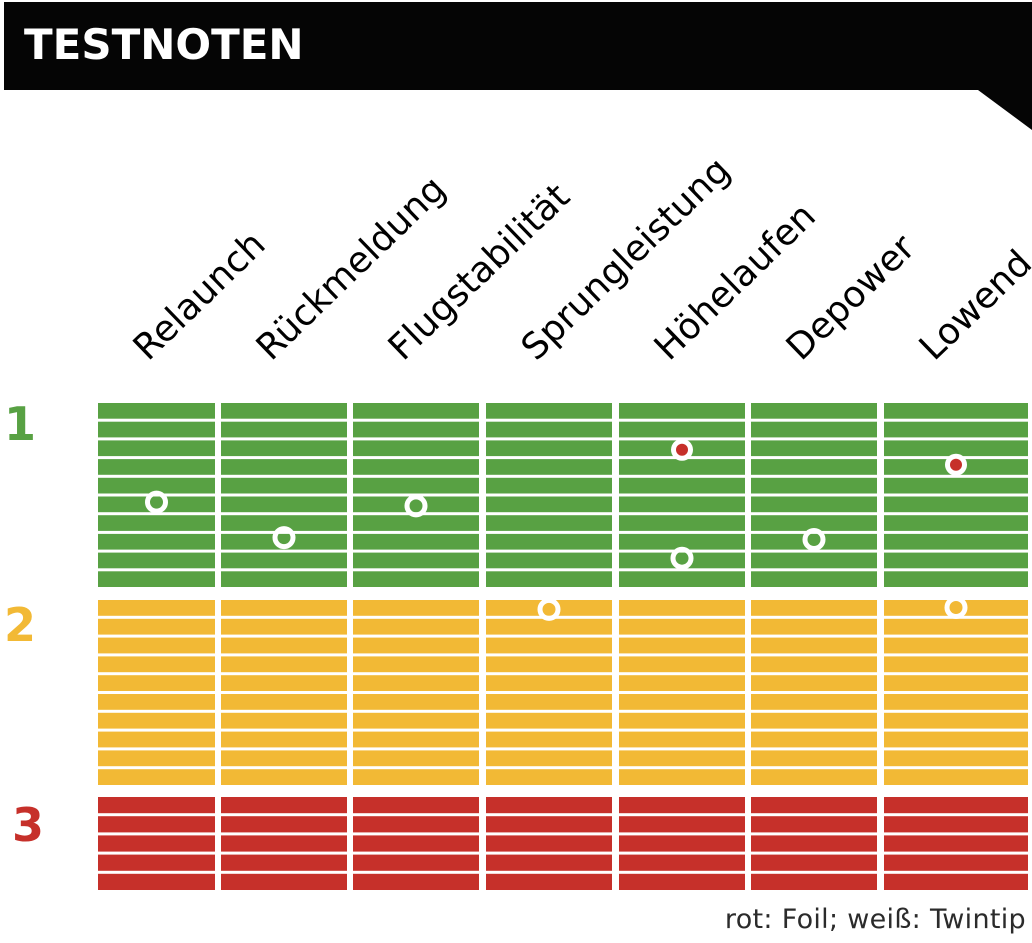  What do you see at coordinates (20, 625) in the screenshot?
I see `grade-label-2: 2` at bounding box center [20, 625].